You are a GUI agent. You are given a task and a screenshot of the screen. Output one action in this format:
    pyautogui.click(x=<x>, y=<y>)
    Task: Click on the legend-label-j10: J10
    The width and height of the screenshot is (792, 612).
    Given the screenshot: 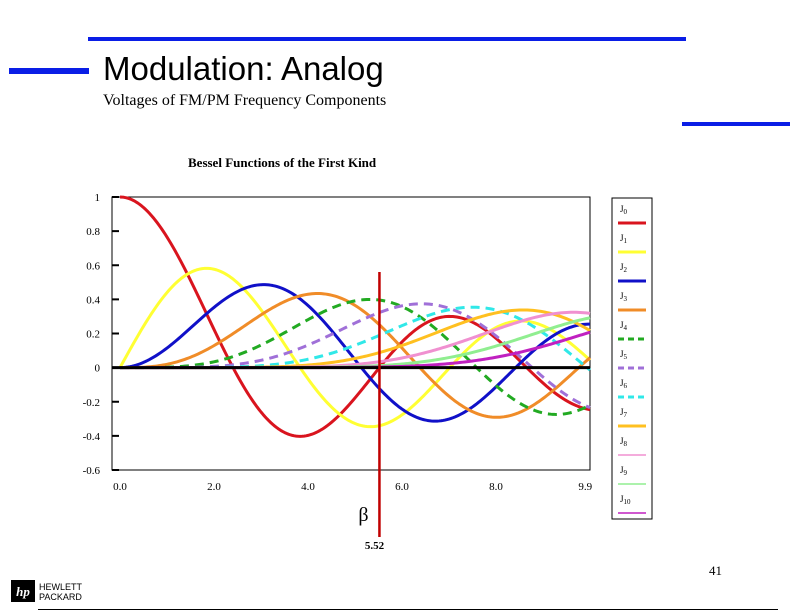 What is the action you would take?
    pyautogui.click(x=625, y=500)
    